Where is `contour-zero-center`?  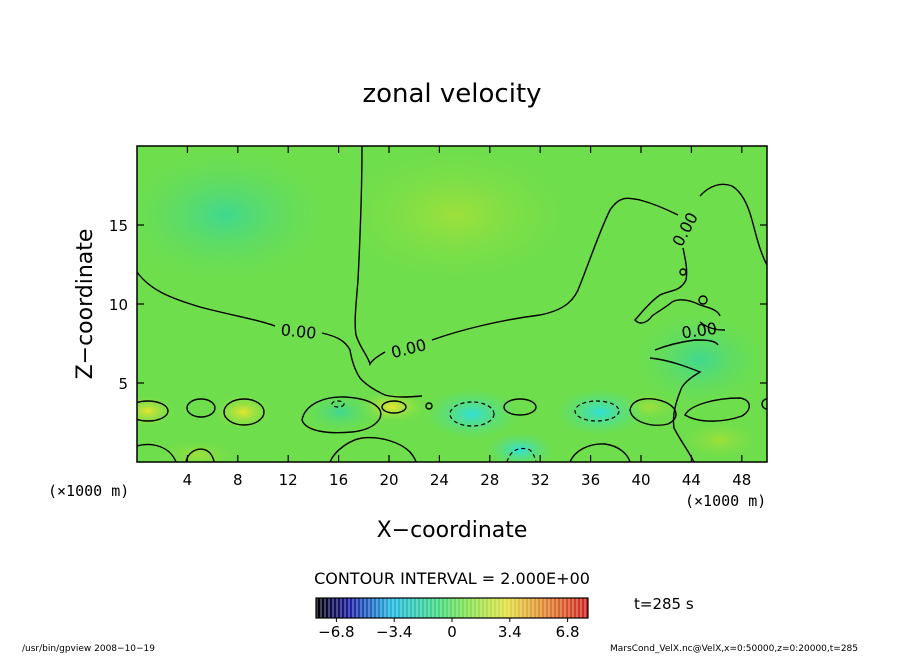
contour-zero-center is located at coordinates (516, 256).